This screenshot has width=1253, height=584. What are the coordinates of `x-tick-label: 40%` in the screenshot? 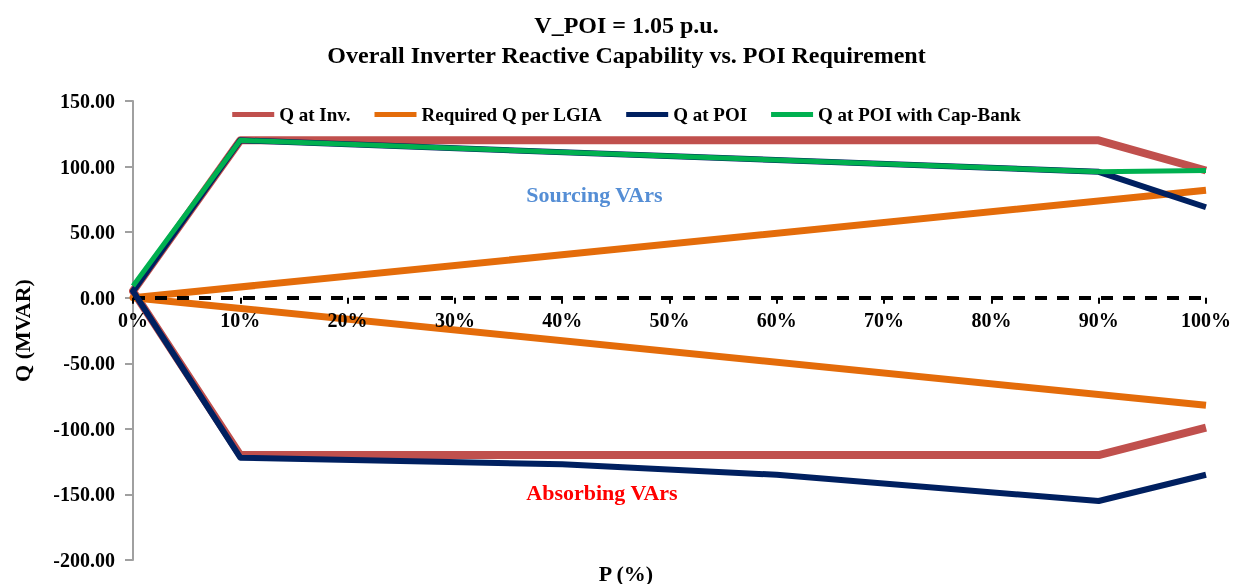 It's located at (562, 319).